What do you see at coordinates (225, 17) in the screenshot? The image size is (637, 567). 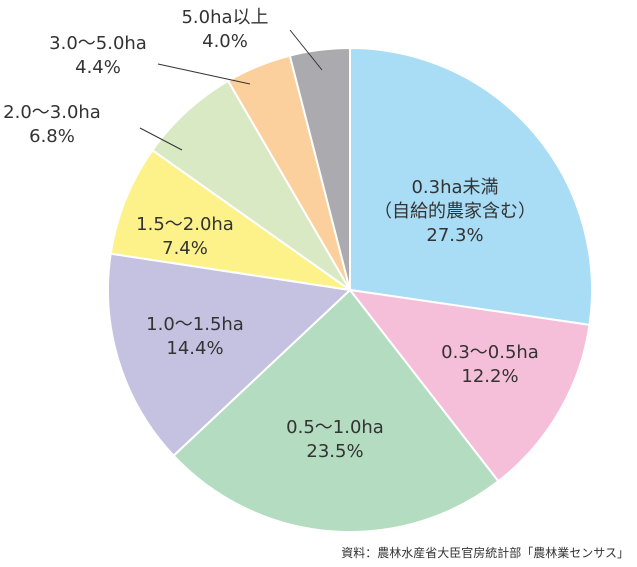 I see `category-label: 5.0ha以上` at bounding box center [225, 17].